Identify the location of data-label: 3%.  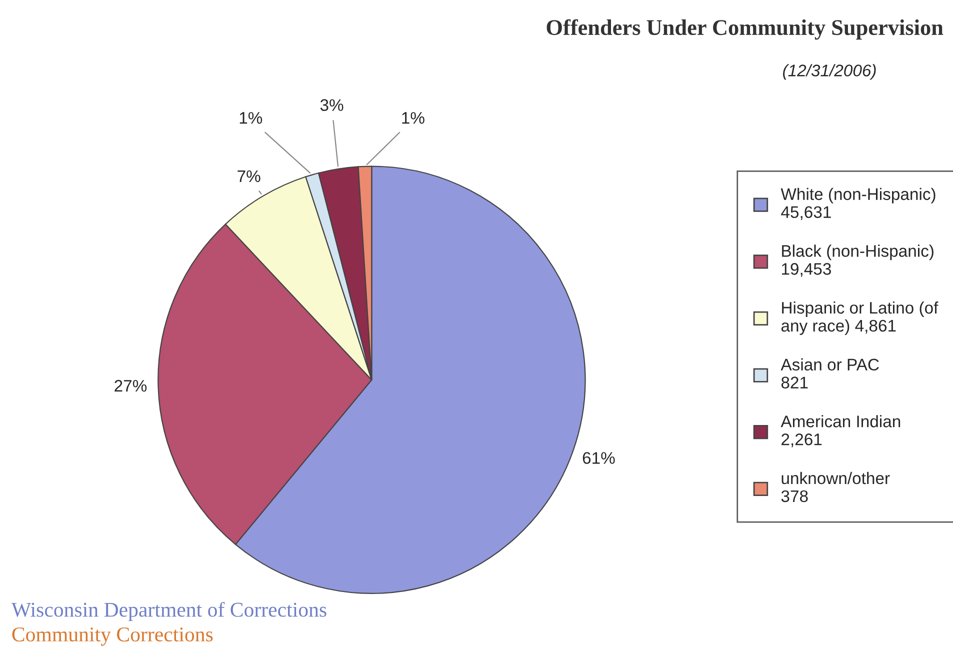
(332, 105).